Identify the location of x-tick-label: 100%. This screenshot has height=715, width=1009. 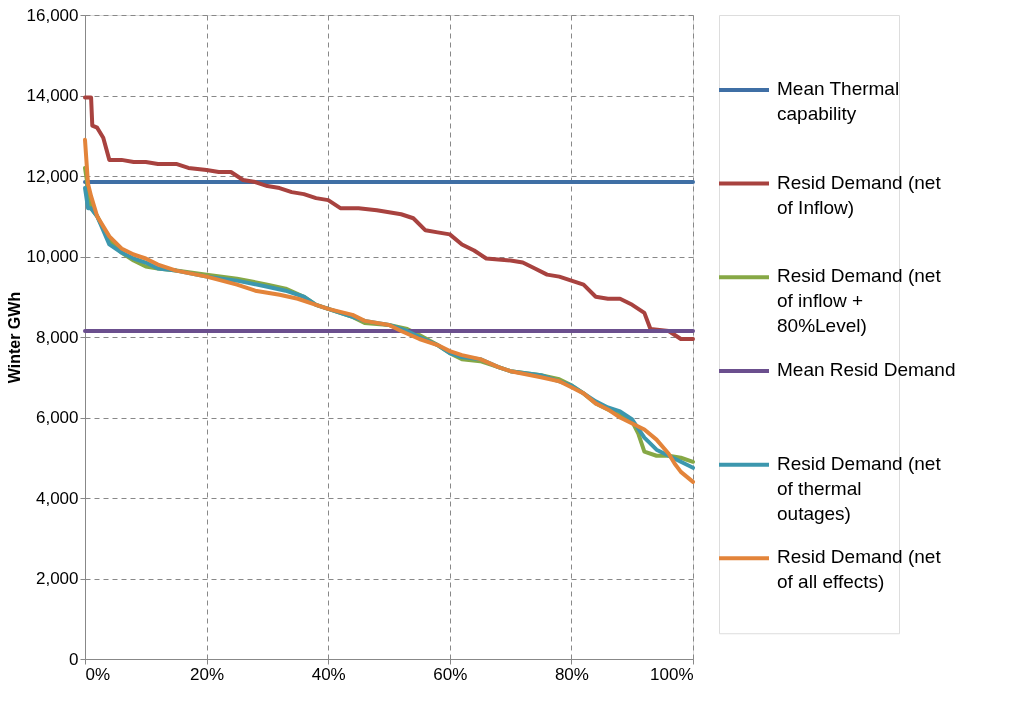
(672, 674).